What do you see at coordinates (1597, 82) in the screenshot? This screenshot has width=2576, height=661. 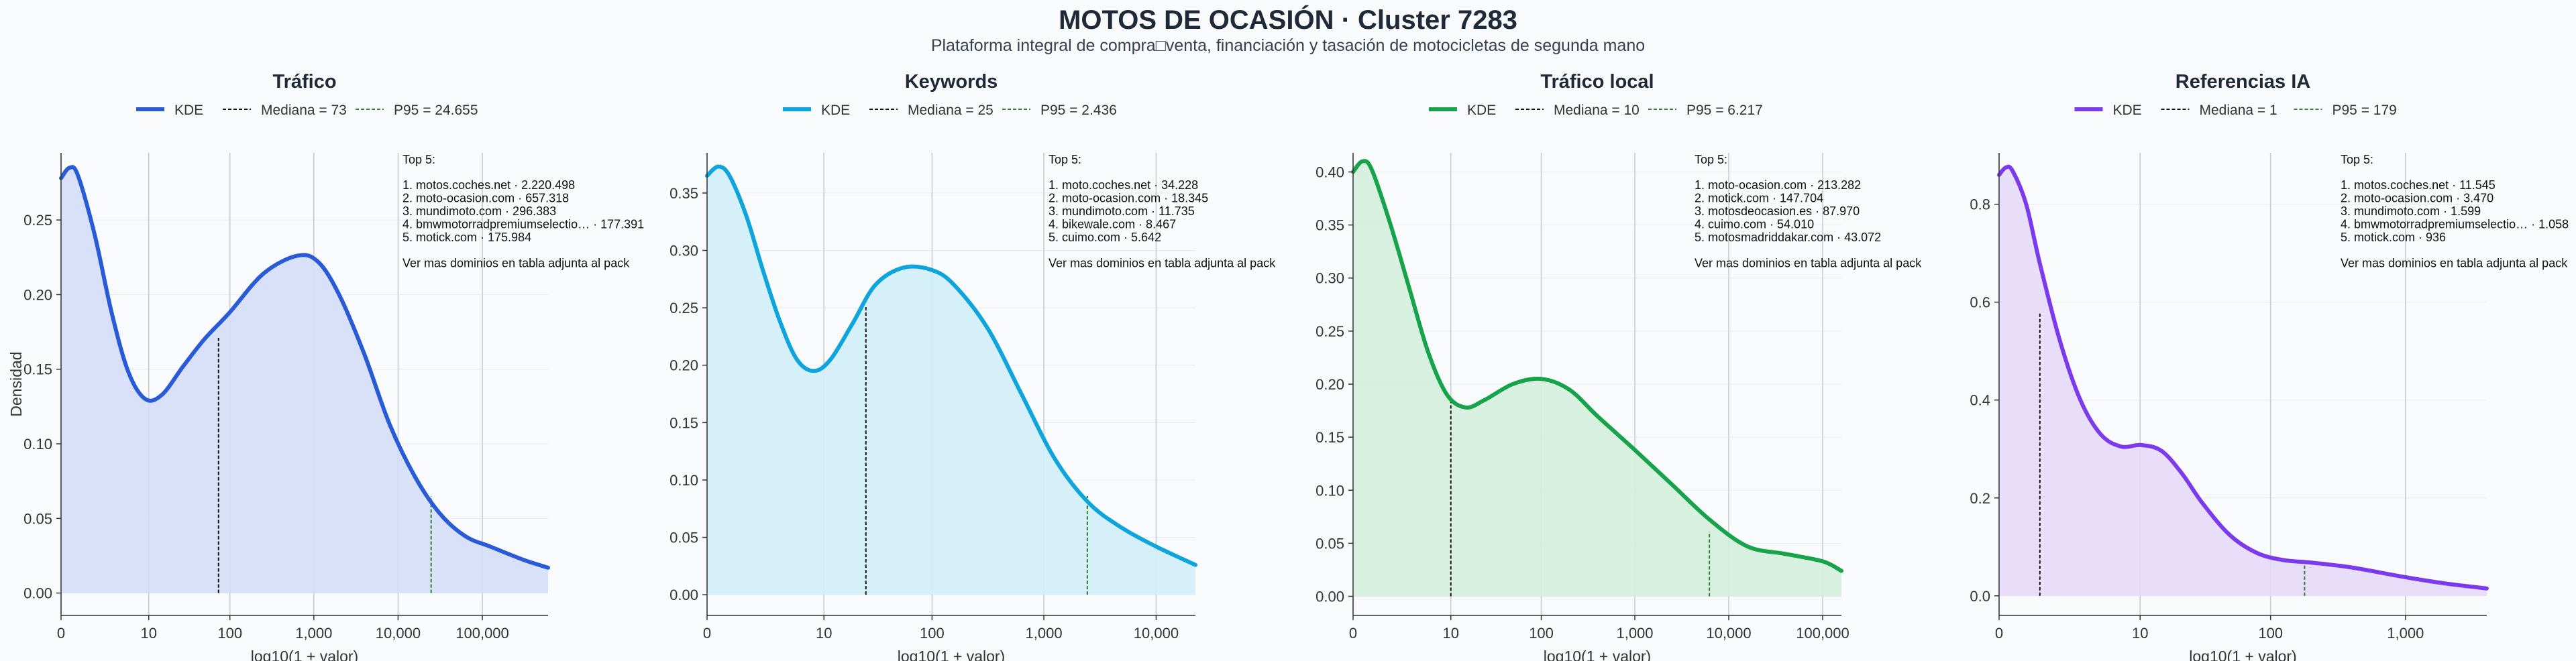 I see `panel-3-title: Tráfico local` at bounding box center [1597, 82].